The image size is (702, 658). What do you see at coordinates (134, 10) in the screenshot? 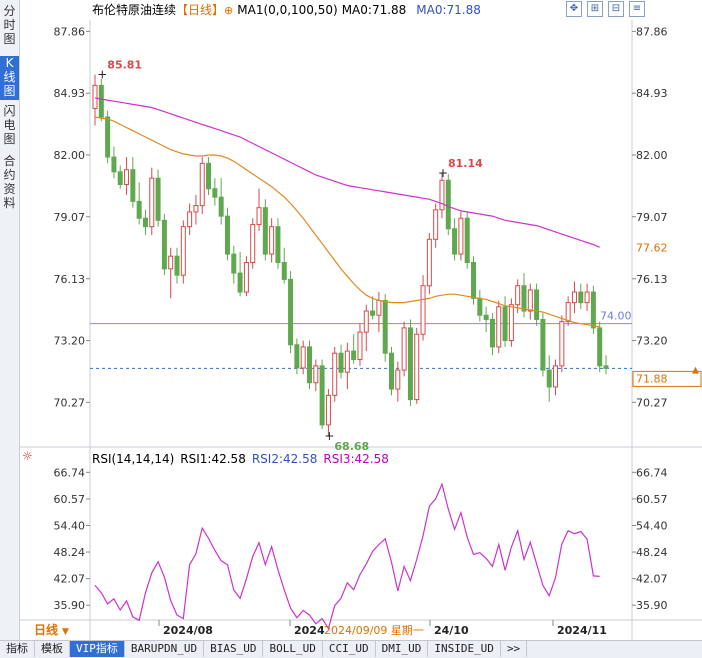
I see `instrument-name: 布伦特原油连续` at bounding box center [134, 10].